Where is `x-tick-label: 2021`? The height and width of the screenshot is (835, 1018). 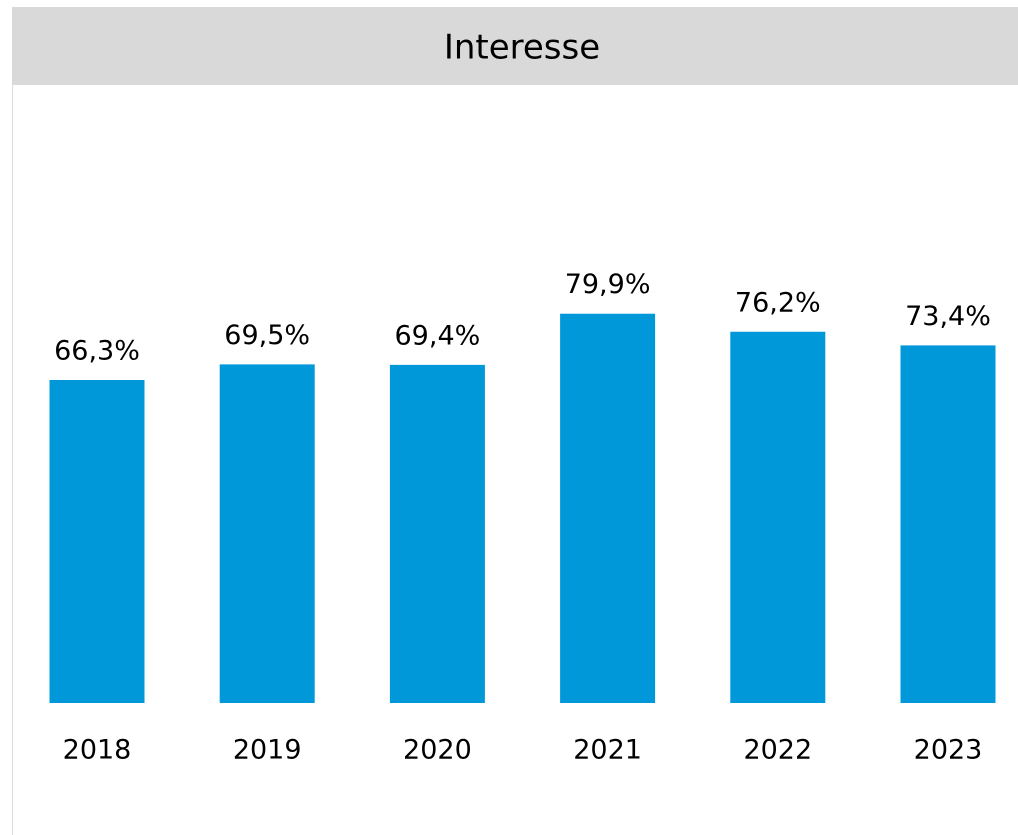 x-tick-label: 2021 is located at coordinates (607, 750).